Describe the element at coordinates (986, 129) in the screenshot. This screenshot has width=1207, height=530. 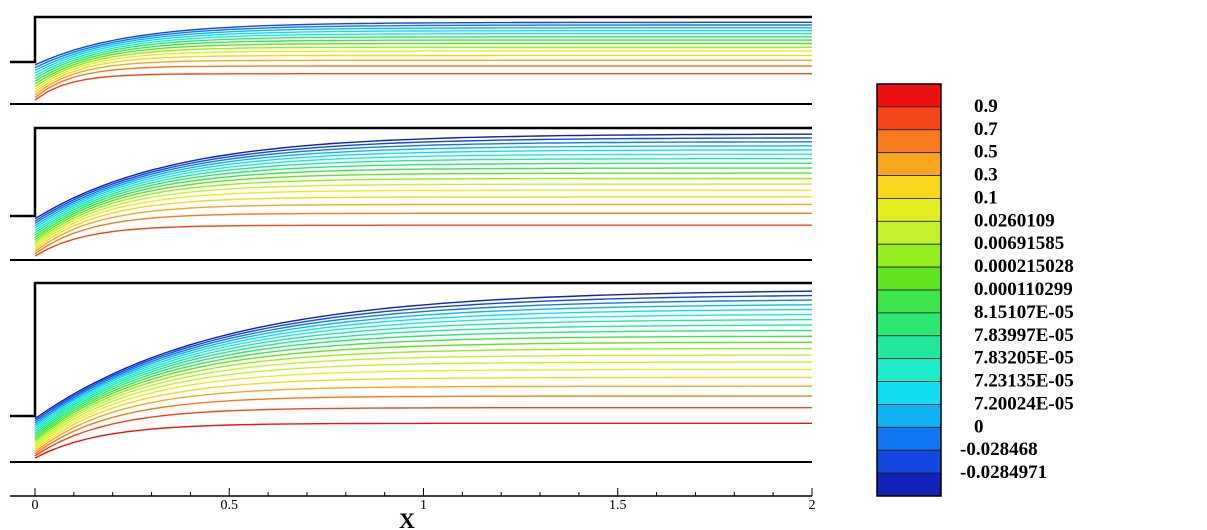
I see `colorbar-label: 0.7` at that location.